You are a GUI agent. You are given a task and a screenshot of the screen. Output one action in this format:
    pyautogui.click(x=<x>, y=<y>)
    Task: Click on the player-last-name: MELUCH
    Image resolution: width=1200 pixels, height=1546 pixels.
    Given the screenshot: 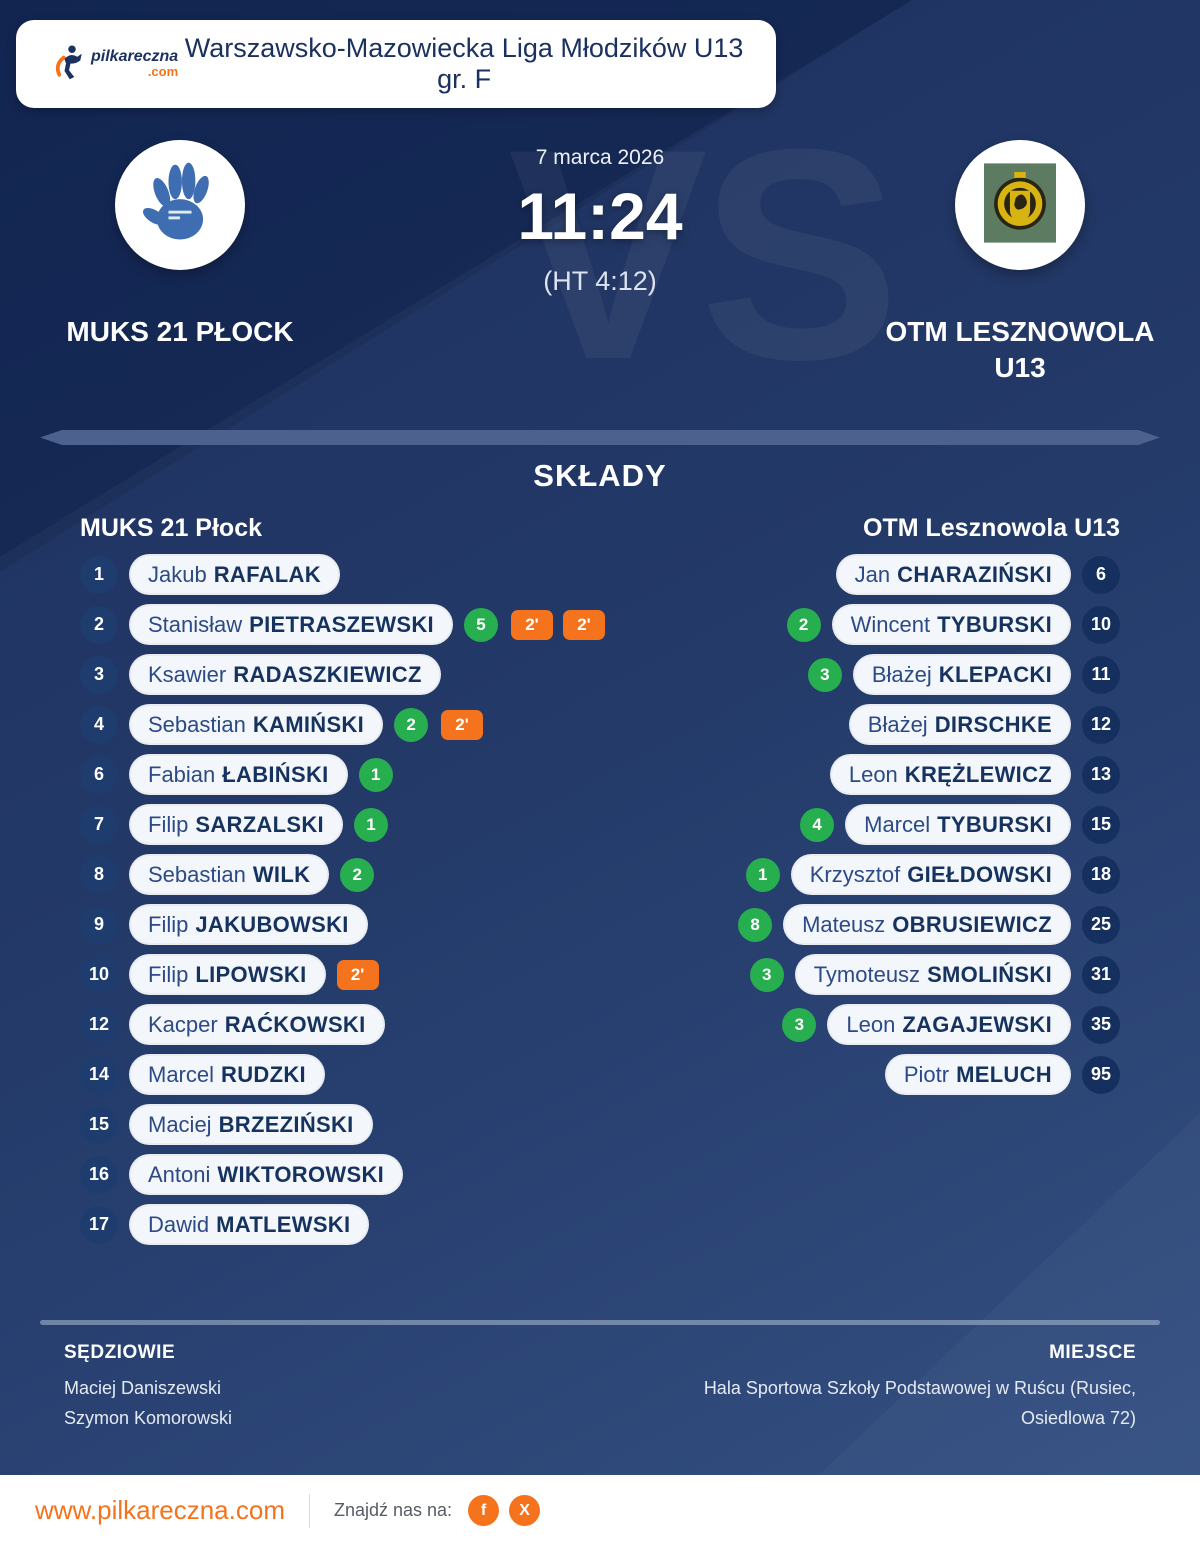 What is the action you would take?
    pyautogui.click(x=1004, y=1074)
    